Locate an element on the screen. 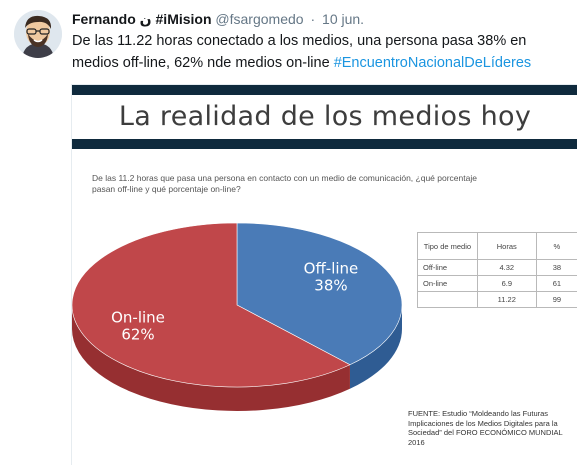 Image resolution: width=577 pixels, height=465 pixels. table-header-row: Tipo de medio Horas % is located at coordinates (497, 246).